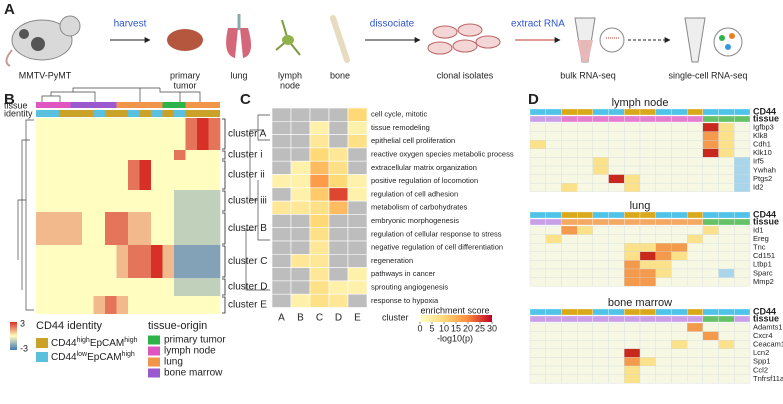 The height and width of the screenshot is (404, 783). I want to click on cluster-label: cluster A, so click(247, 134).